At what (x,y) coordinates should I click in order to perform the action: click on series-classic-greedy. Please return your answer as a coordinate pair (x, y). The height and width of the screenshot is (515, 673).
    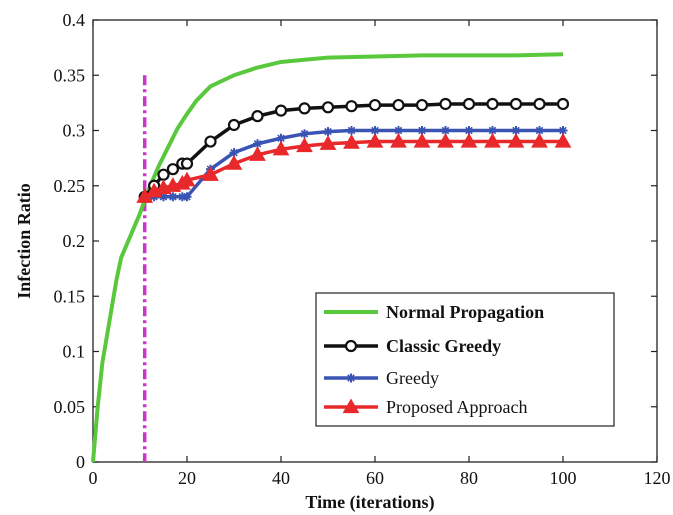
    Looking at the image, I should click on (354, 150).